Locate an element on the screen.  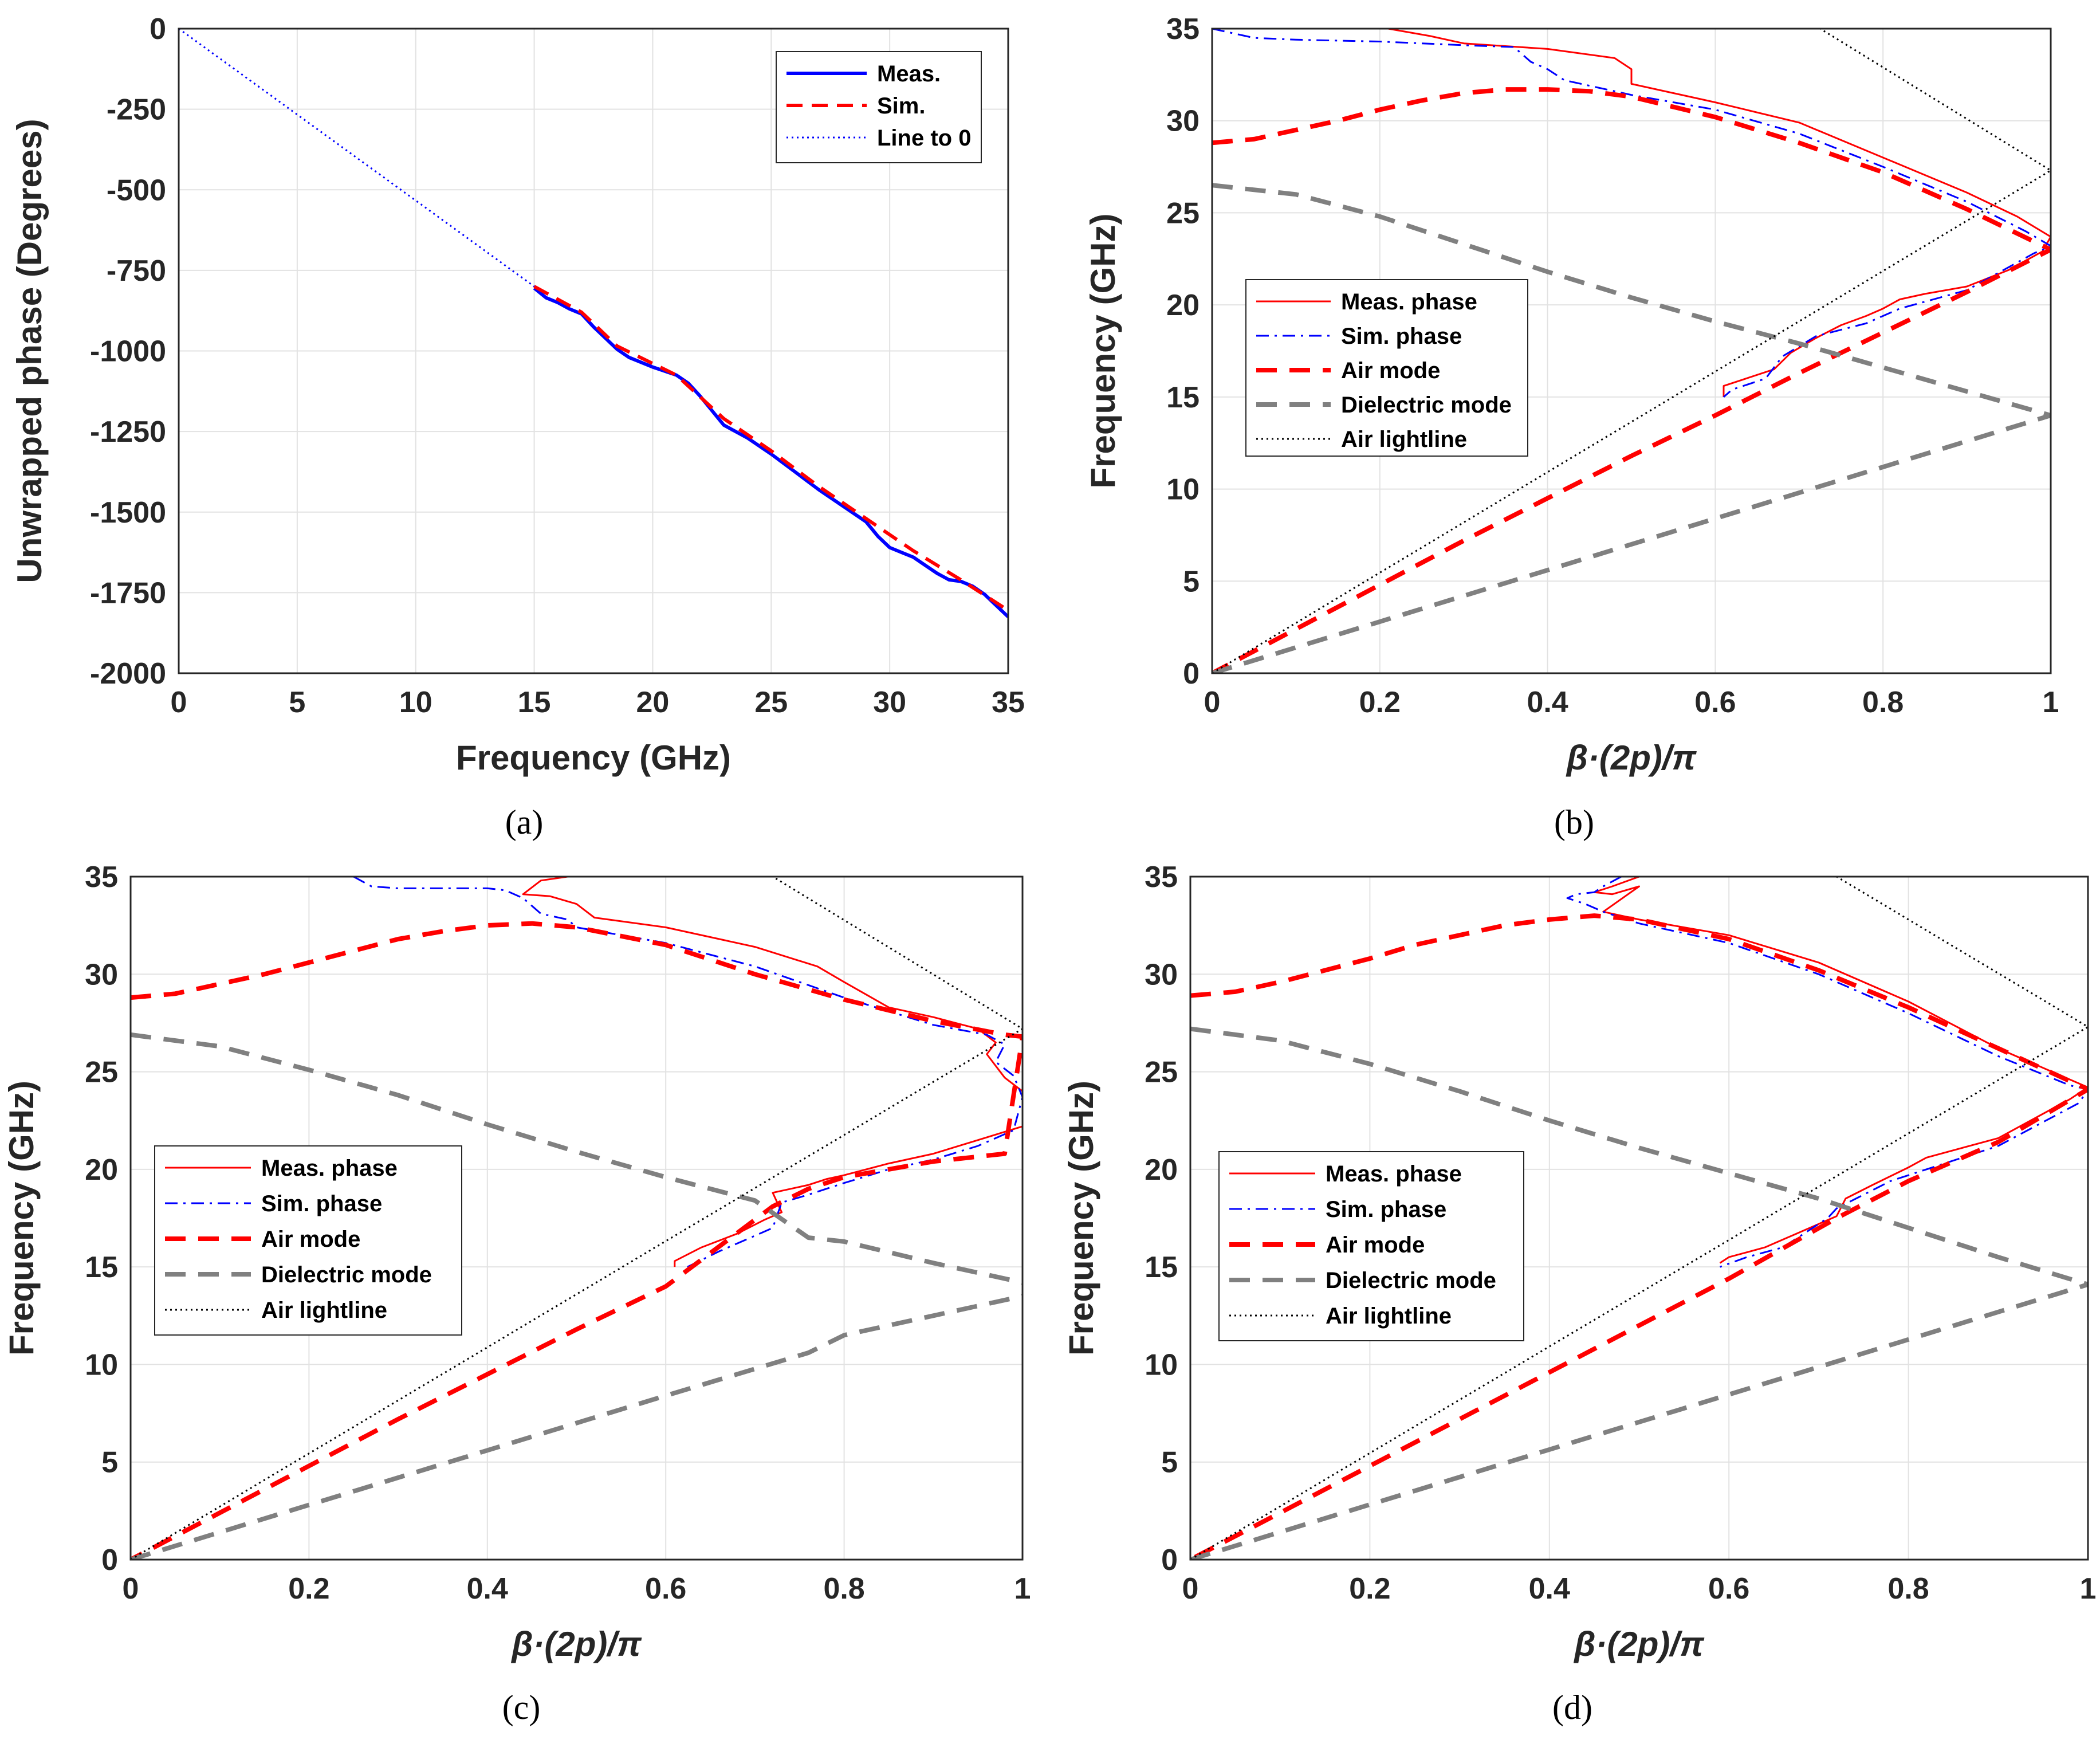
chart-b-ytick-label: 30 is located at coordinates (1183, 121).